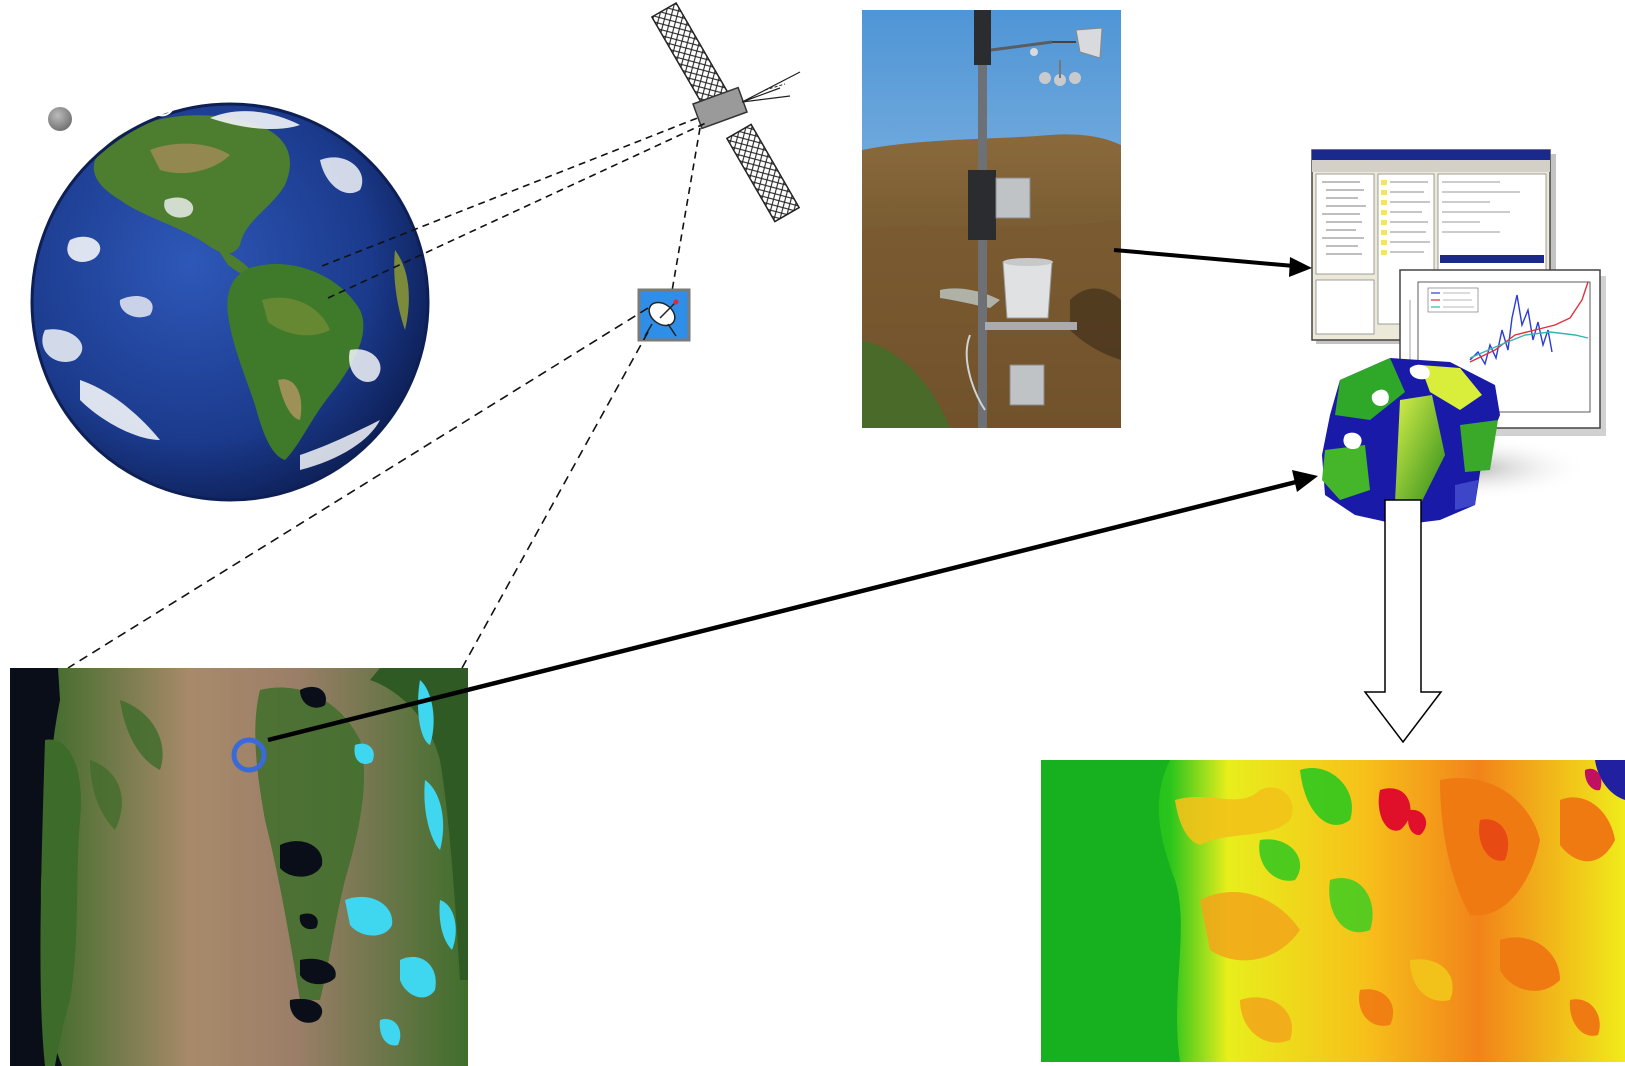 This screenshot has width=1625, height=1066. I want to click on 3d-model-icon, so click(1456, 441).